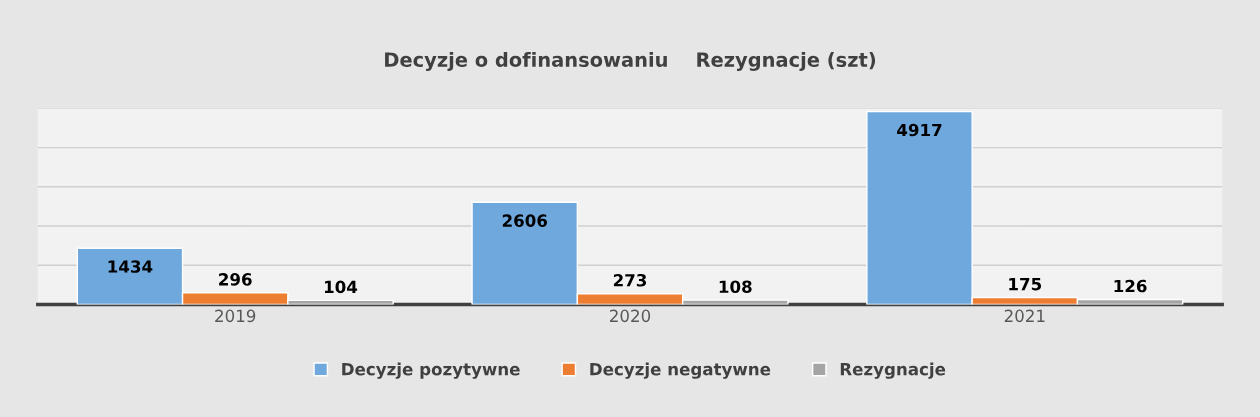 The height and width of the screenshot is (417, 1260). What do you see at coordinates (1130, 286) in the screenshot?
I see `data-label: 126` at bounding box center [1130, 286].